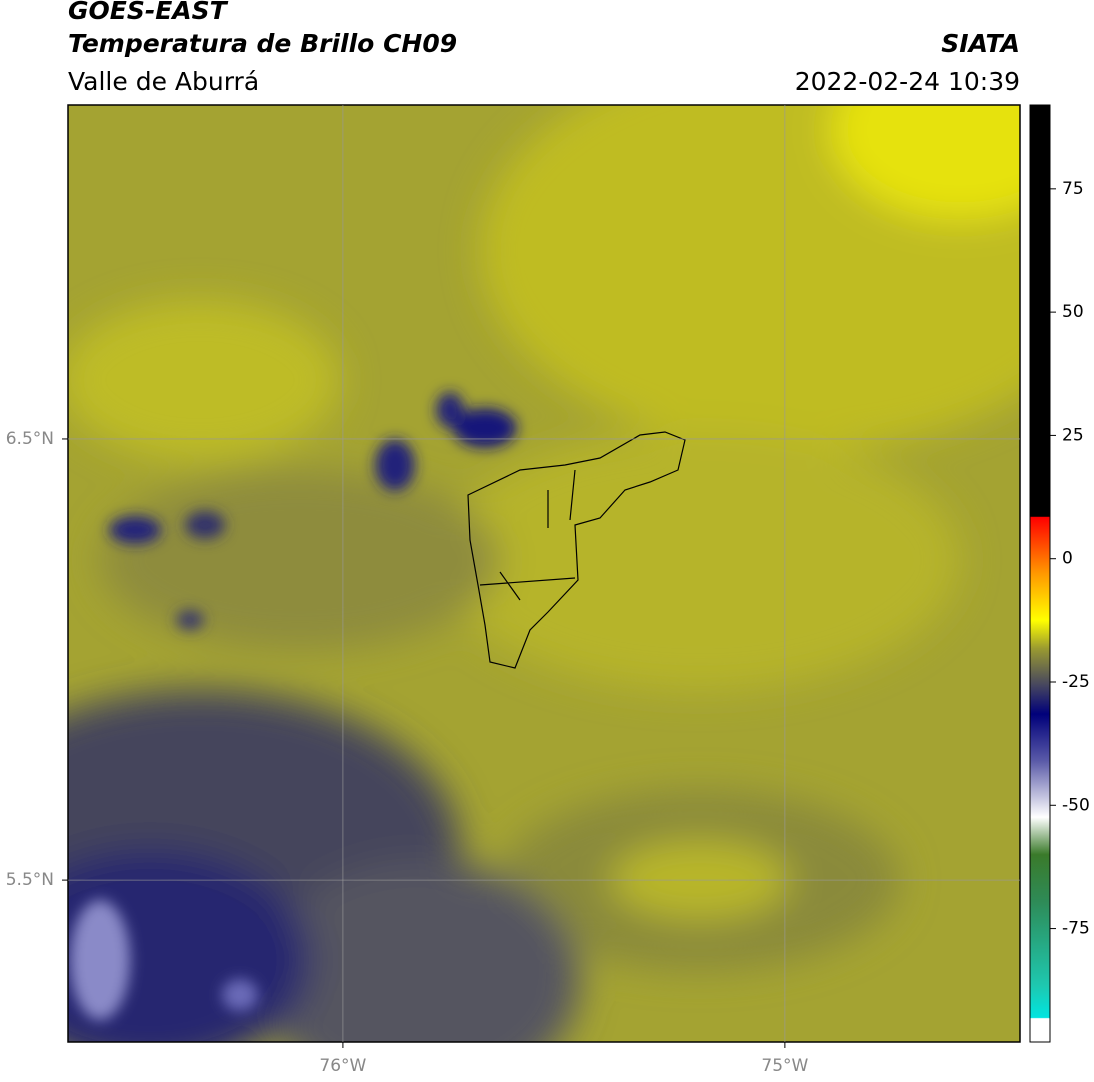  Describe the element at coordinates (907, 81) in the screenshot. I see `datetime: 2022-02-24 10:39` at that location.